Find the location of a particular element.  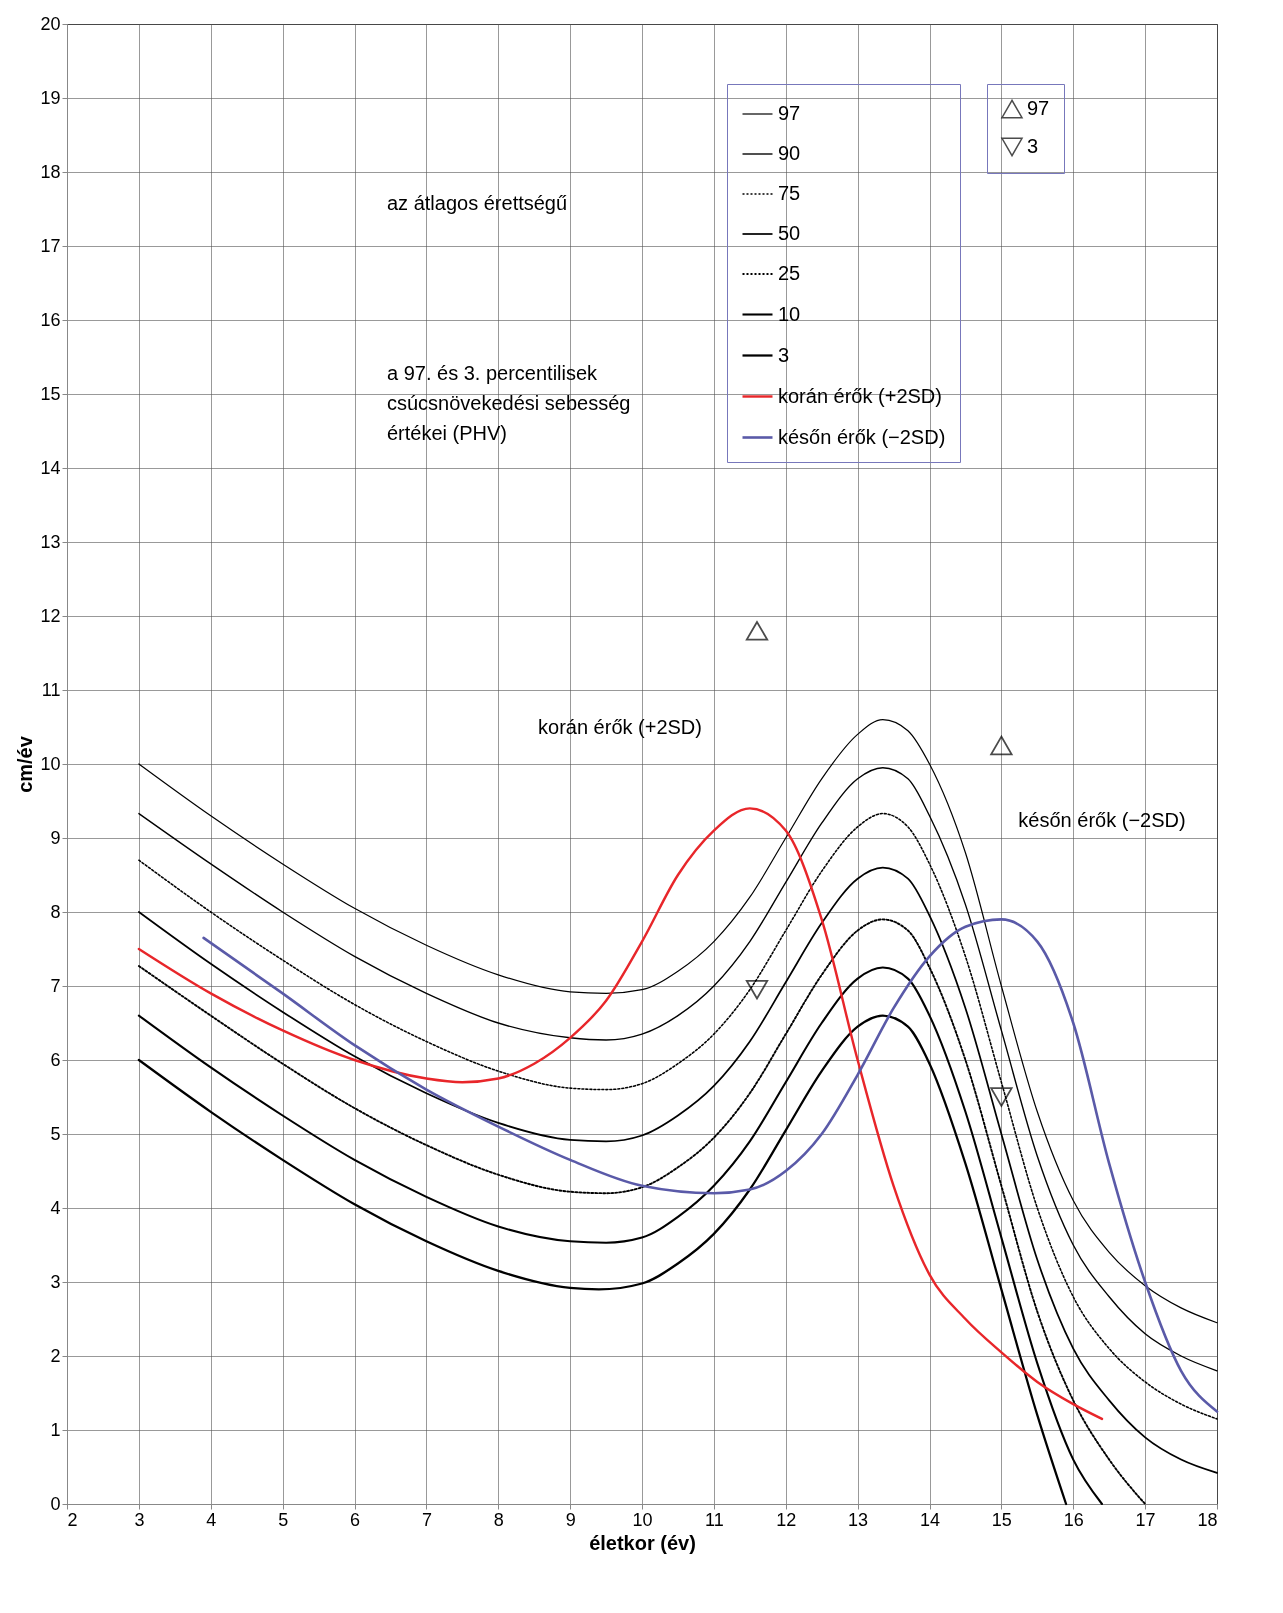

x-tick-label: 18 is located at coordinates (1207, 1519).